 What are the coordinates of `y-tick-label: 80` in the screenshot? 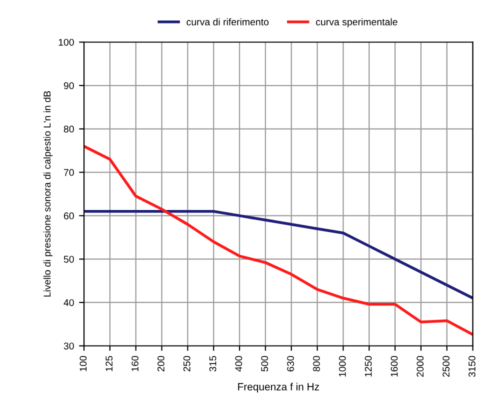 It's located at (69, 129).